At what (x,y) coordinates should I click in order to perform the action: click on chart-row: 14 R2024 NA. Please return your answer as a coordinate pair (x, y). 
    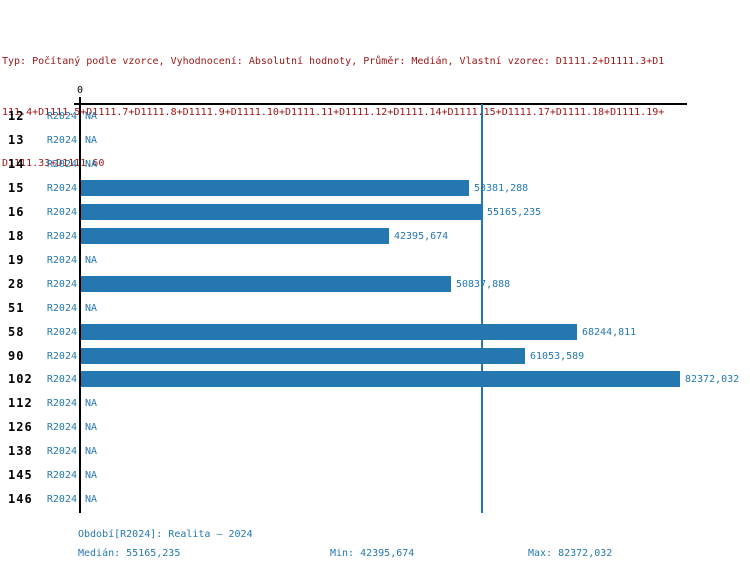
    Looking at the image, I should click on (375, 164).